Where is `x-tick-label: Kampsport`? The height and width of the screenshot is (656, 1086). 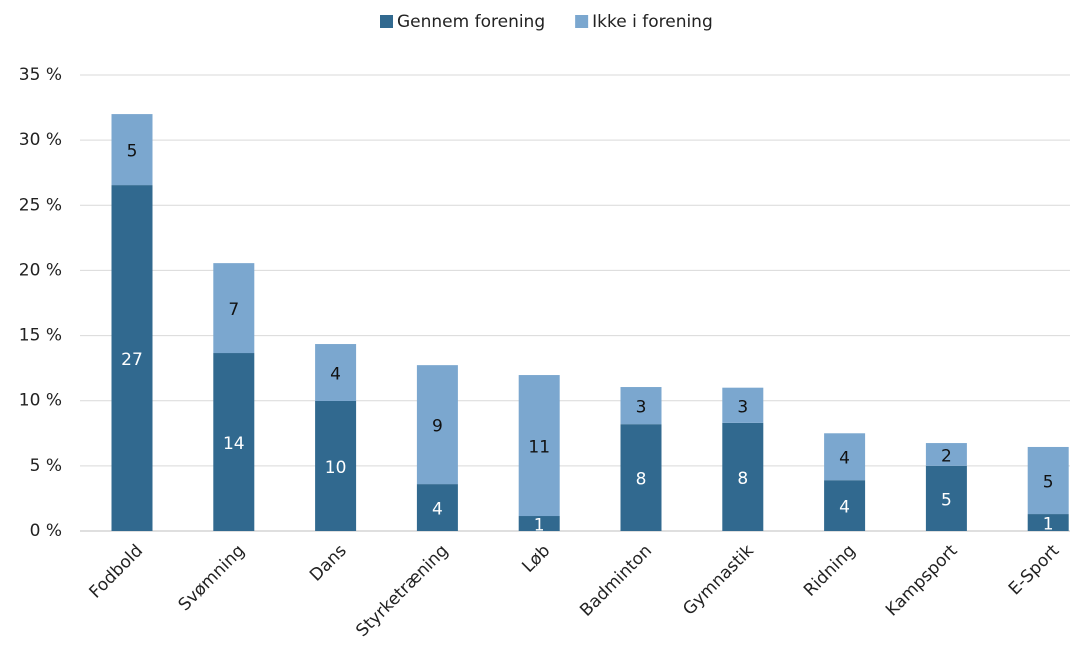
x-tick-label: Kampsport is located at coordinates (922, 581).